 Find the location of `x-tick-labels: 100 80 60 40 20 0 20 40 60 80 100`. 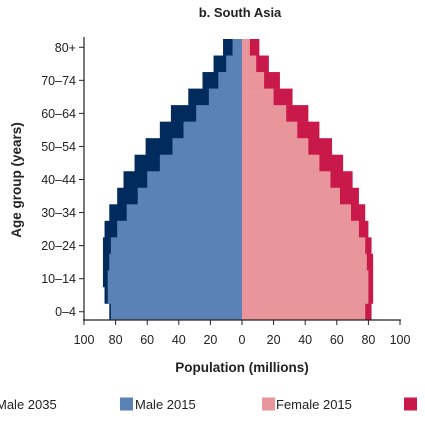

x-tick-labels: 100 80 60 40 20 0 20 40 60 80 100 is located at coordinates (242, 340).